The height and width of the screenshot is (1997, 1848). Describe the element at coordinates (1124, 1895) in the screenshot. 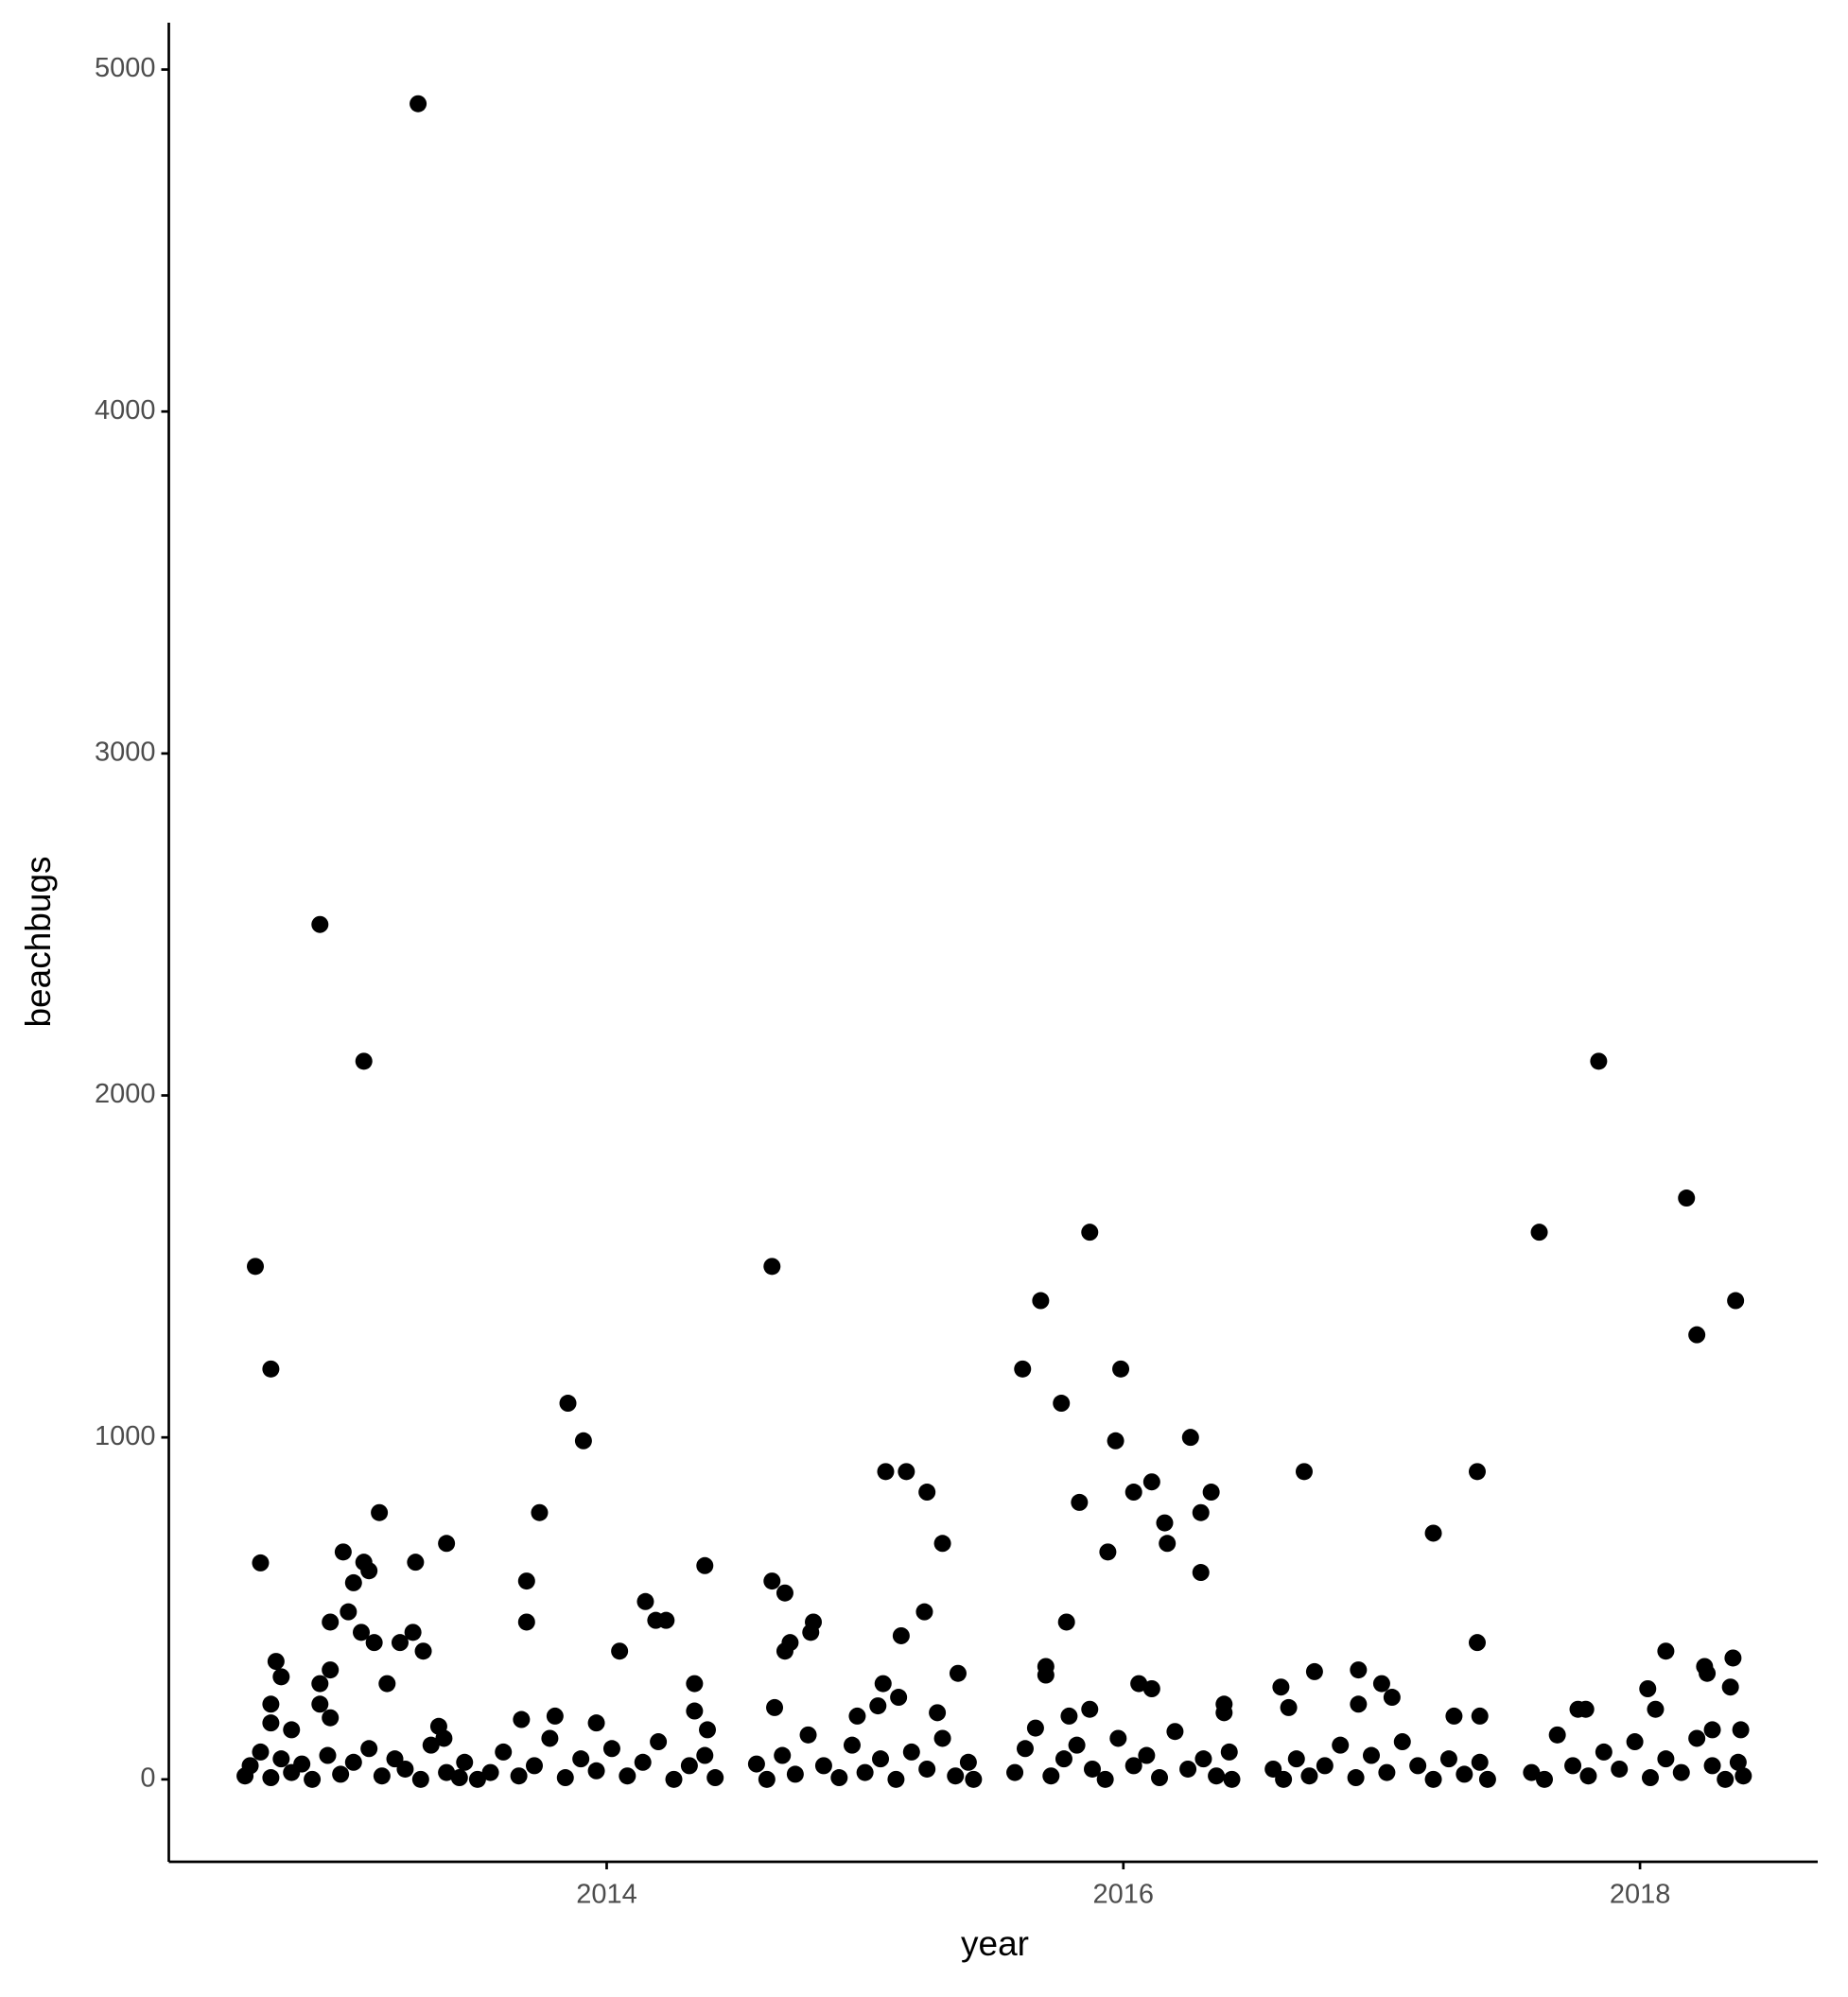

I see `x-tick-label: 2016` at that location.